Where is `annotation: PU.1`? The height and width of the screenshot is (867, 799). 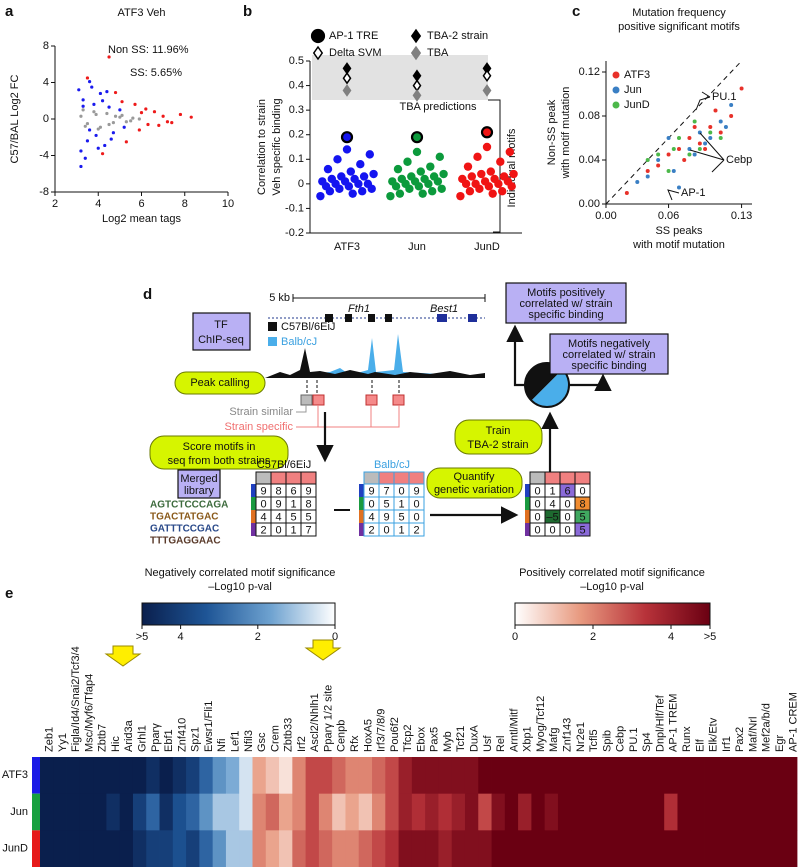 annotation: PU.1 is located at coordinates (724, 97).